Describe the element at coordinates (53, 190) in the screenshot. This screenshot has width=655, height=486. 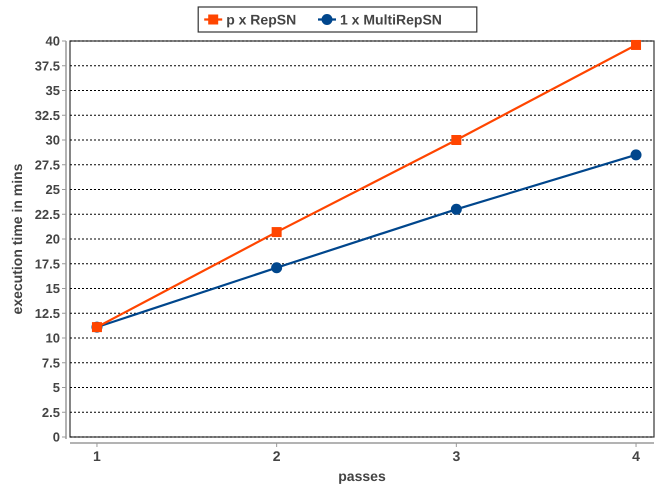
I see `y-tick-label: 25` at that location.